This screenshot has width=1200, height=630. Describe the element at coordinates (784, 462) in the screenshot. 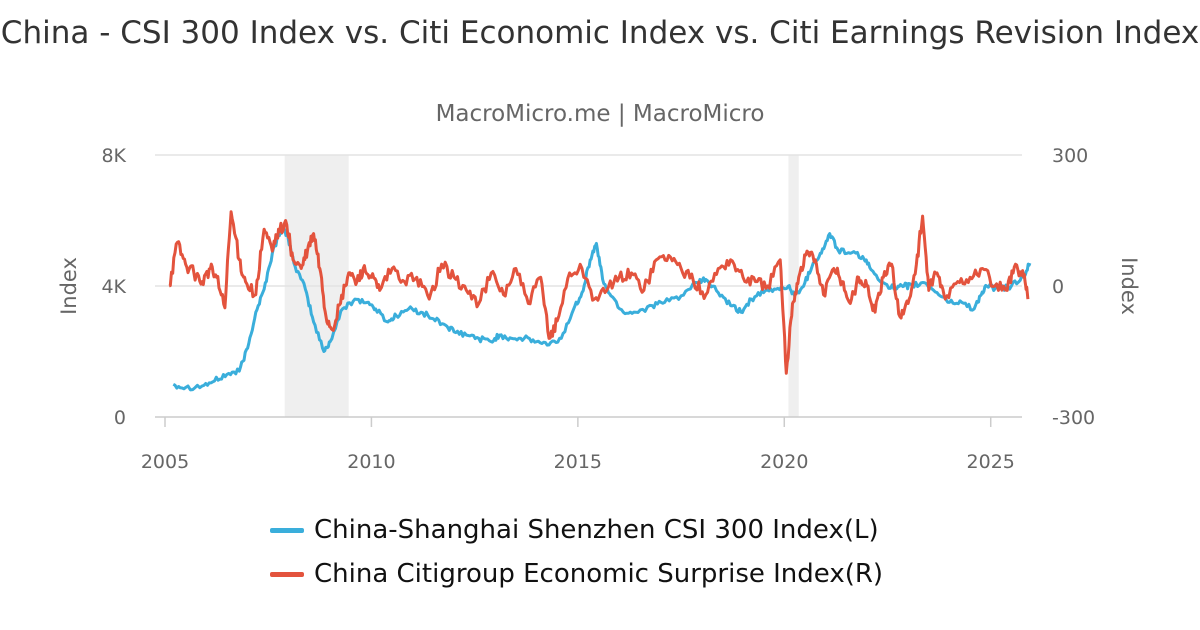

I see `x-tick-label: 2020` at that location.